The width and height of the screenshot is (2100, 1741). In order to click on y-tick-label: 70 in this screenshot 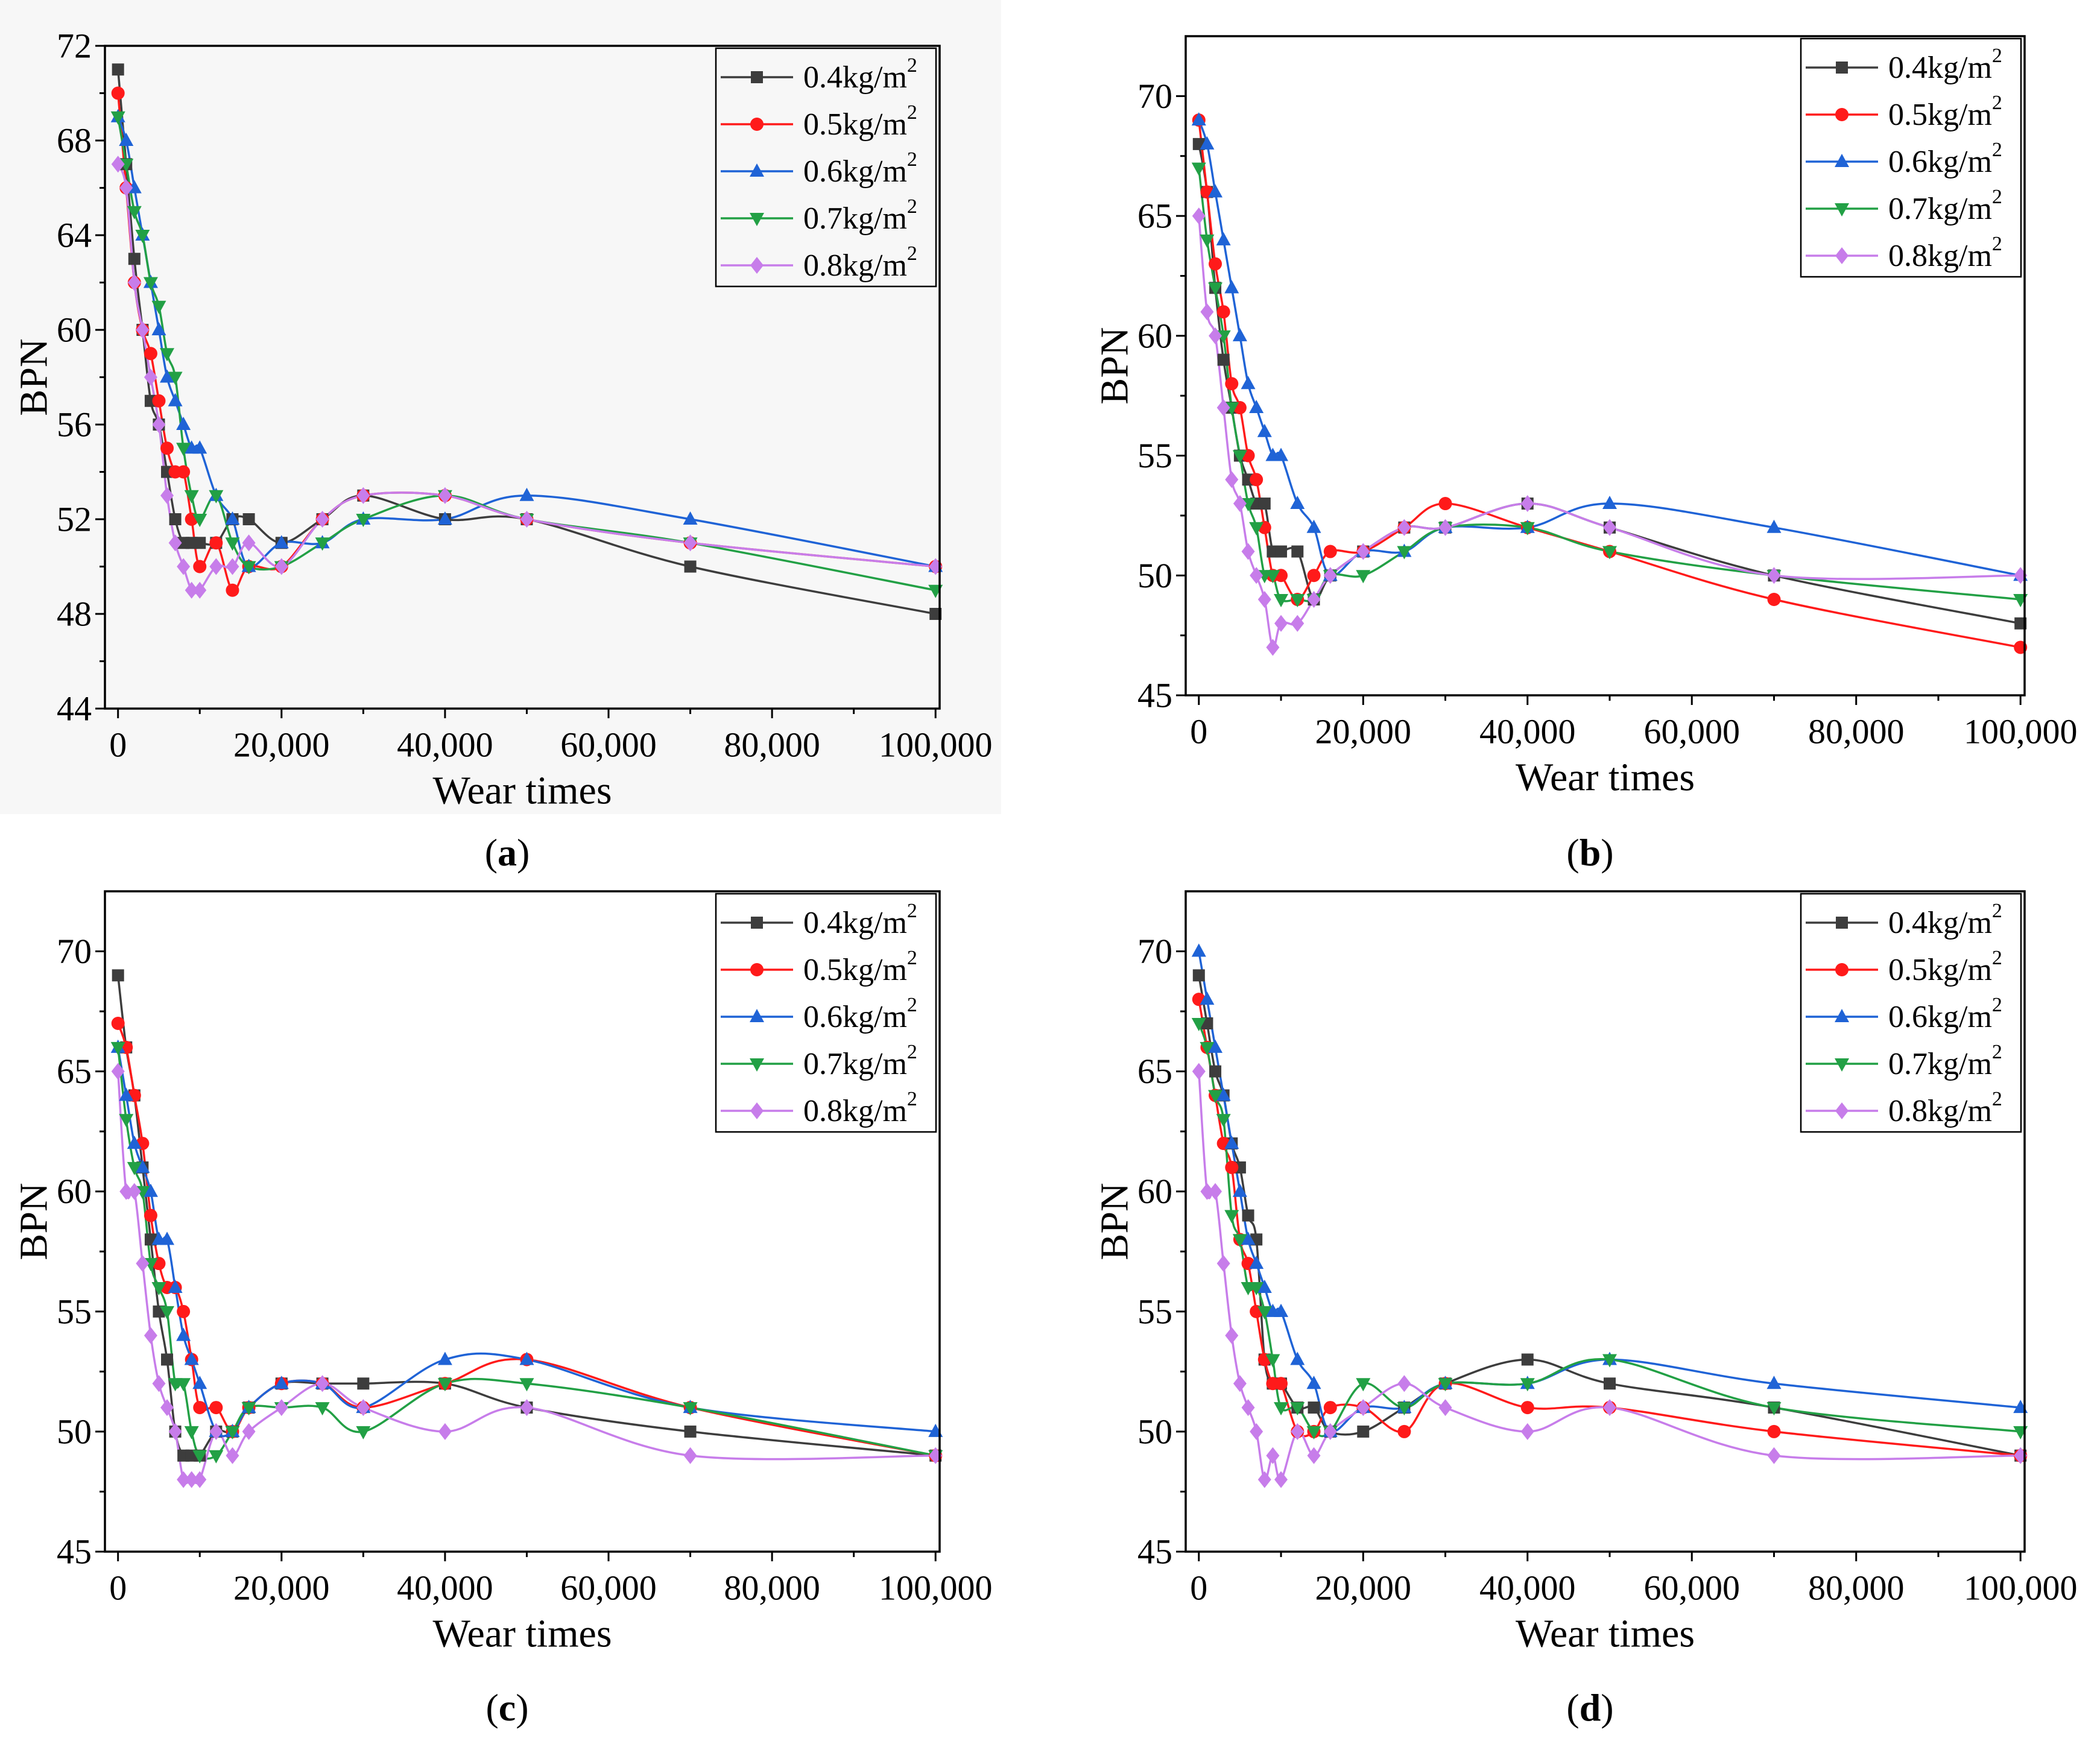, I will do `click(1154, 96)`.